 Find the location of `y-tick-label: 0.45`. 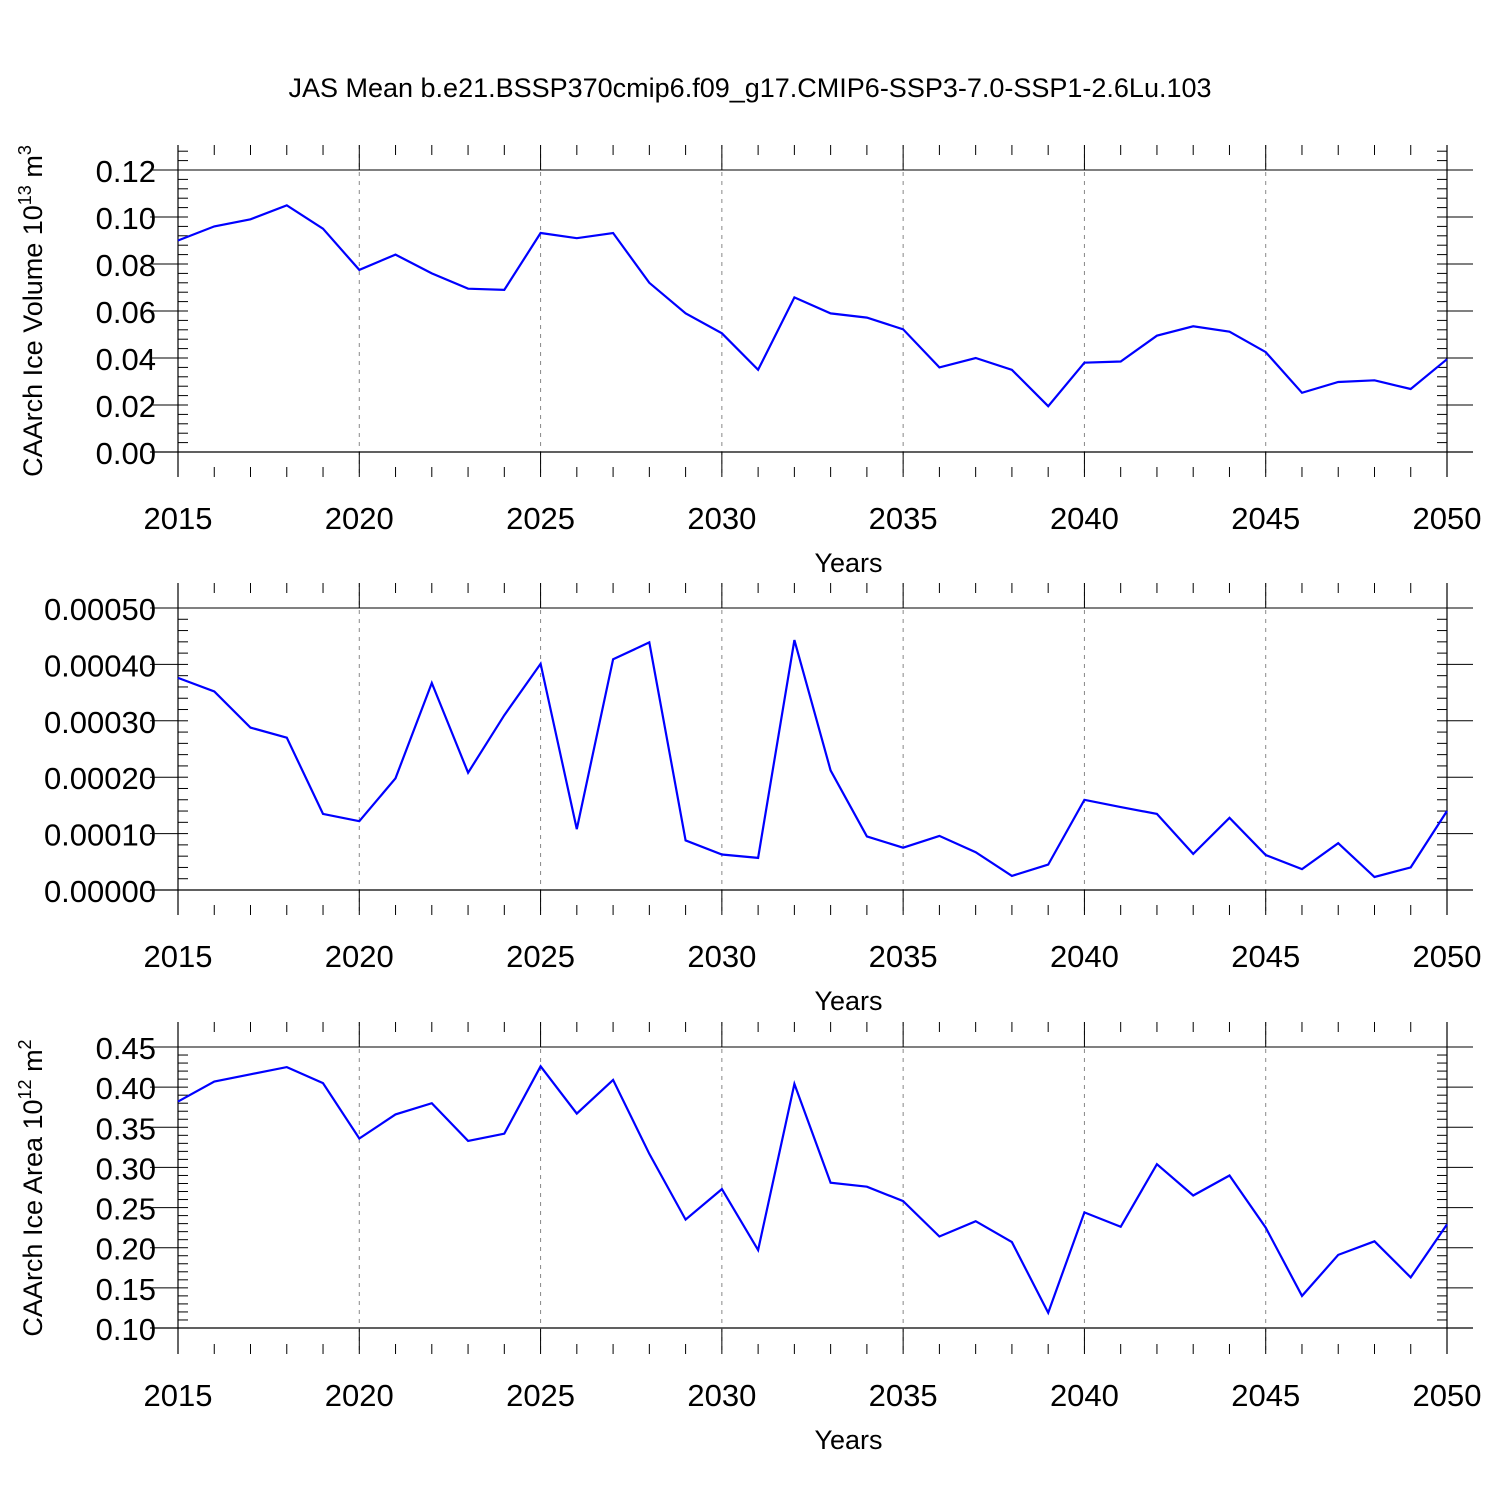

y-tick-label: 0.45 is located at coordinates (126, 1048).